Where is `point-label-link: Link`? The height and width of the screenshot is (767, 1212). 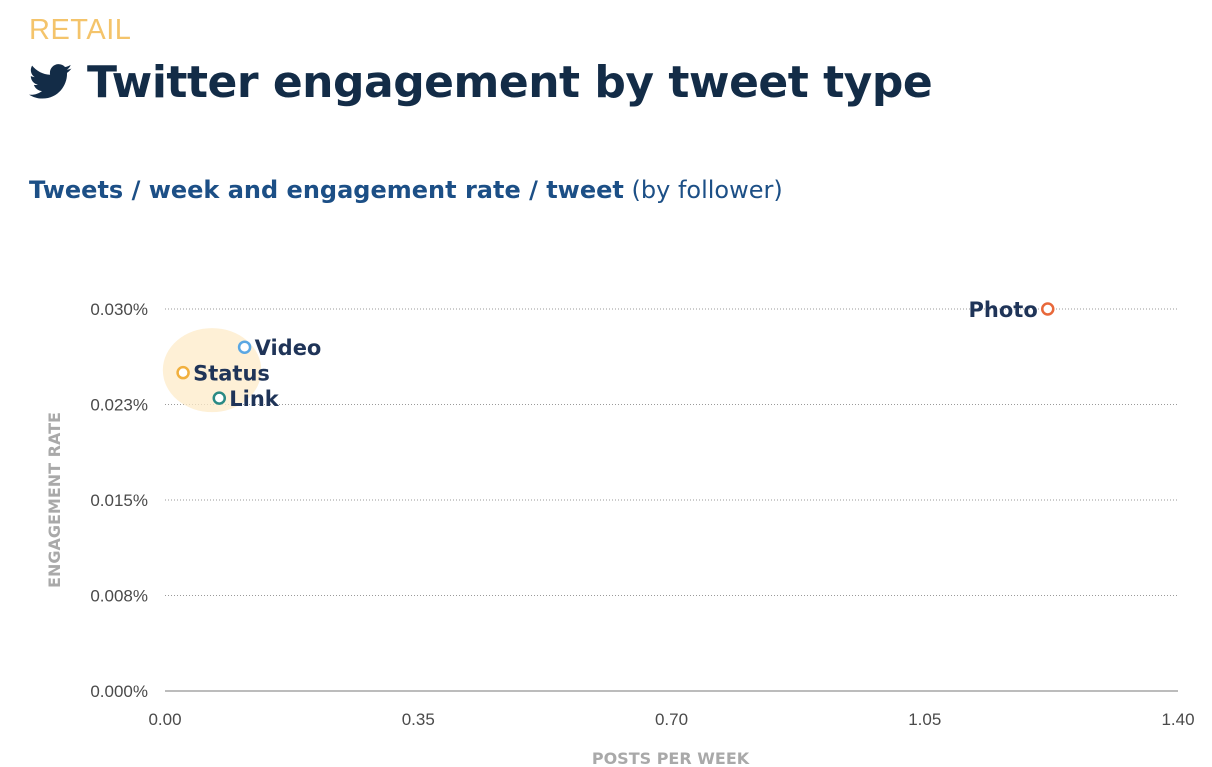 point-label-link: Link is located at coordinates (254, 399).